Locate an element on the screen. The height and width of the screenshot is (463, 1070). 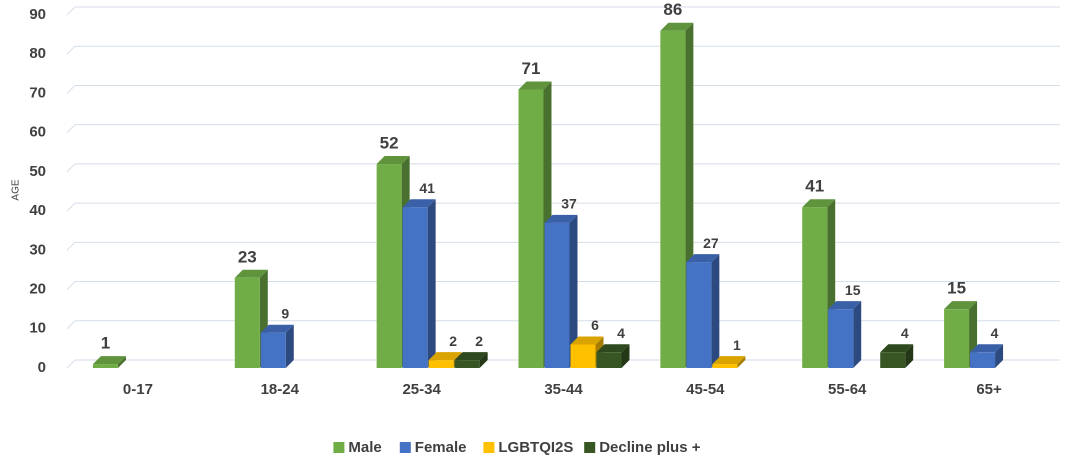
y-tick-label: 70 is located at coordinates (37, 92).